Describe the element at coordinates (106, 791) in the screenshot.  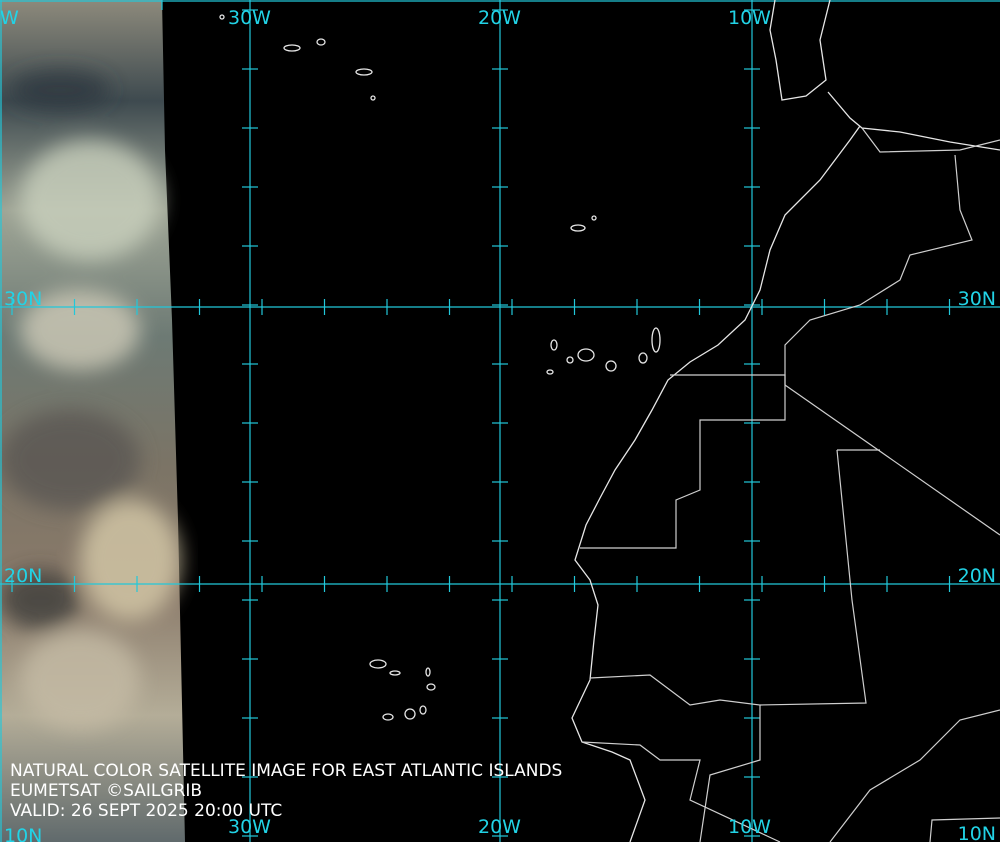
I see `caption-credit: EUMETSAT ©SAILGRIB` at that location.